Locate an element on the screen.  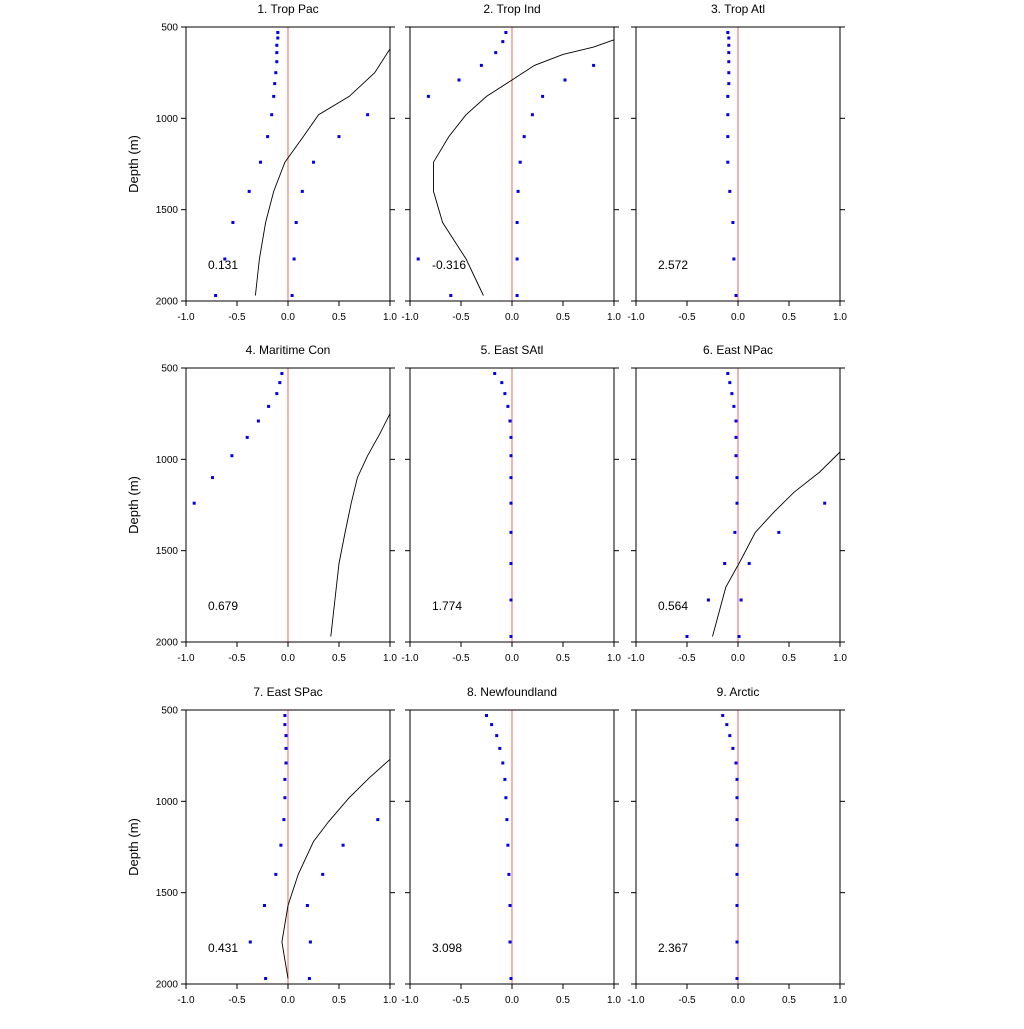
y-tick-label: 1000 is located at coordinates (167, 802).